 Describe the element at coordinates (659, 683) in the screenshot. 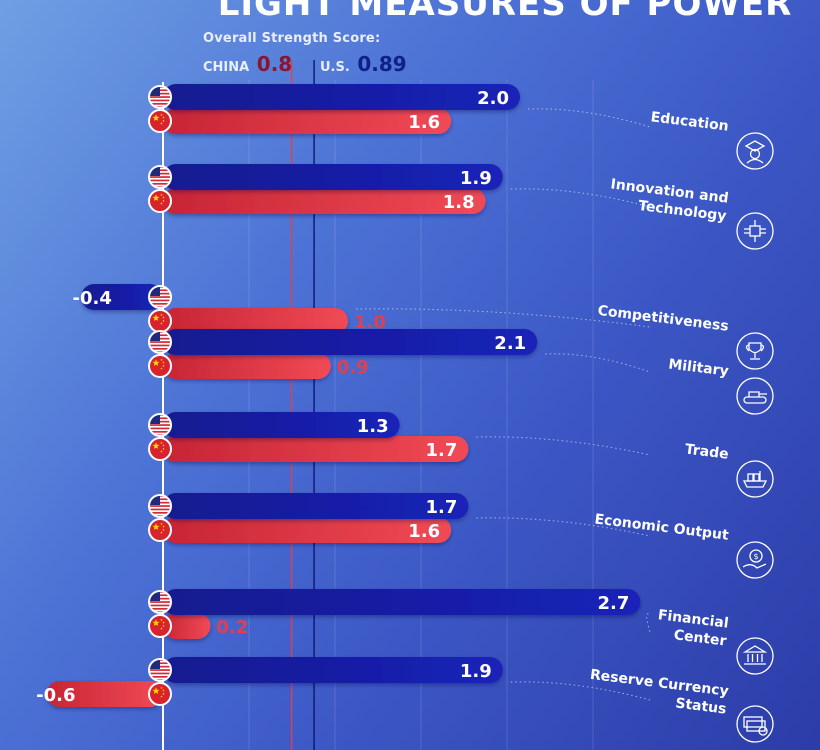

I see `category-label-line: Reserve Currency` at that location.